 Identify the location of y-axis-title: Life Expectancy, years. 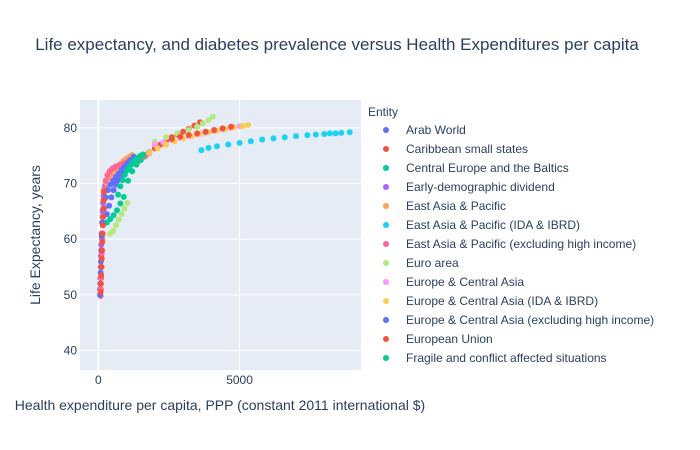
(35, 235).